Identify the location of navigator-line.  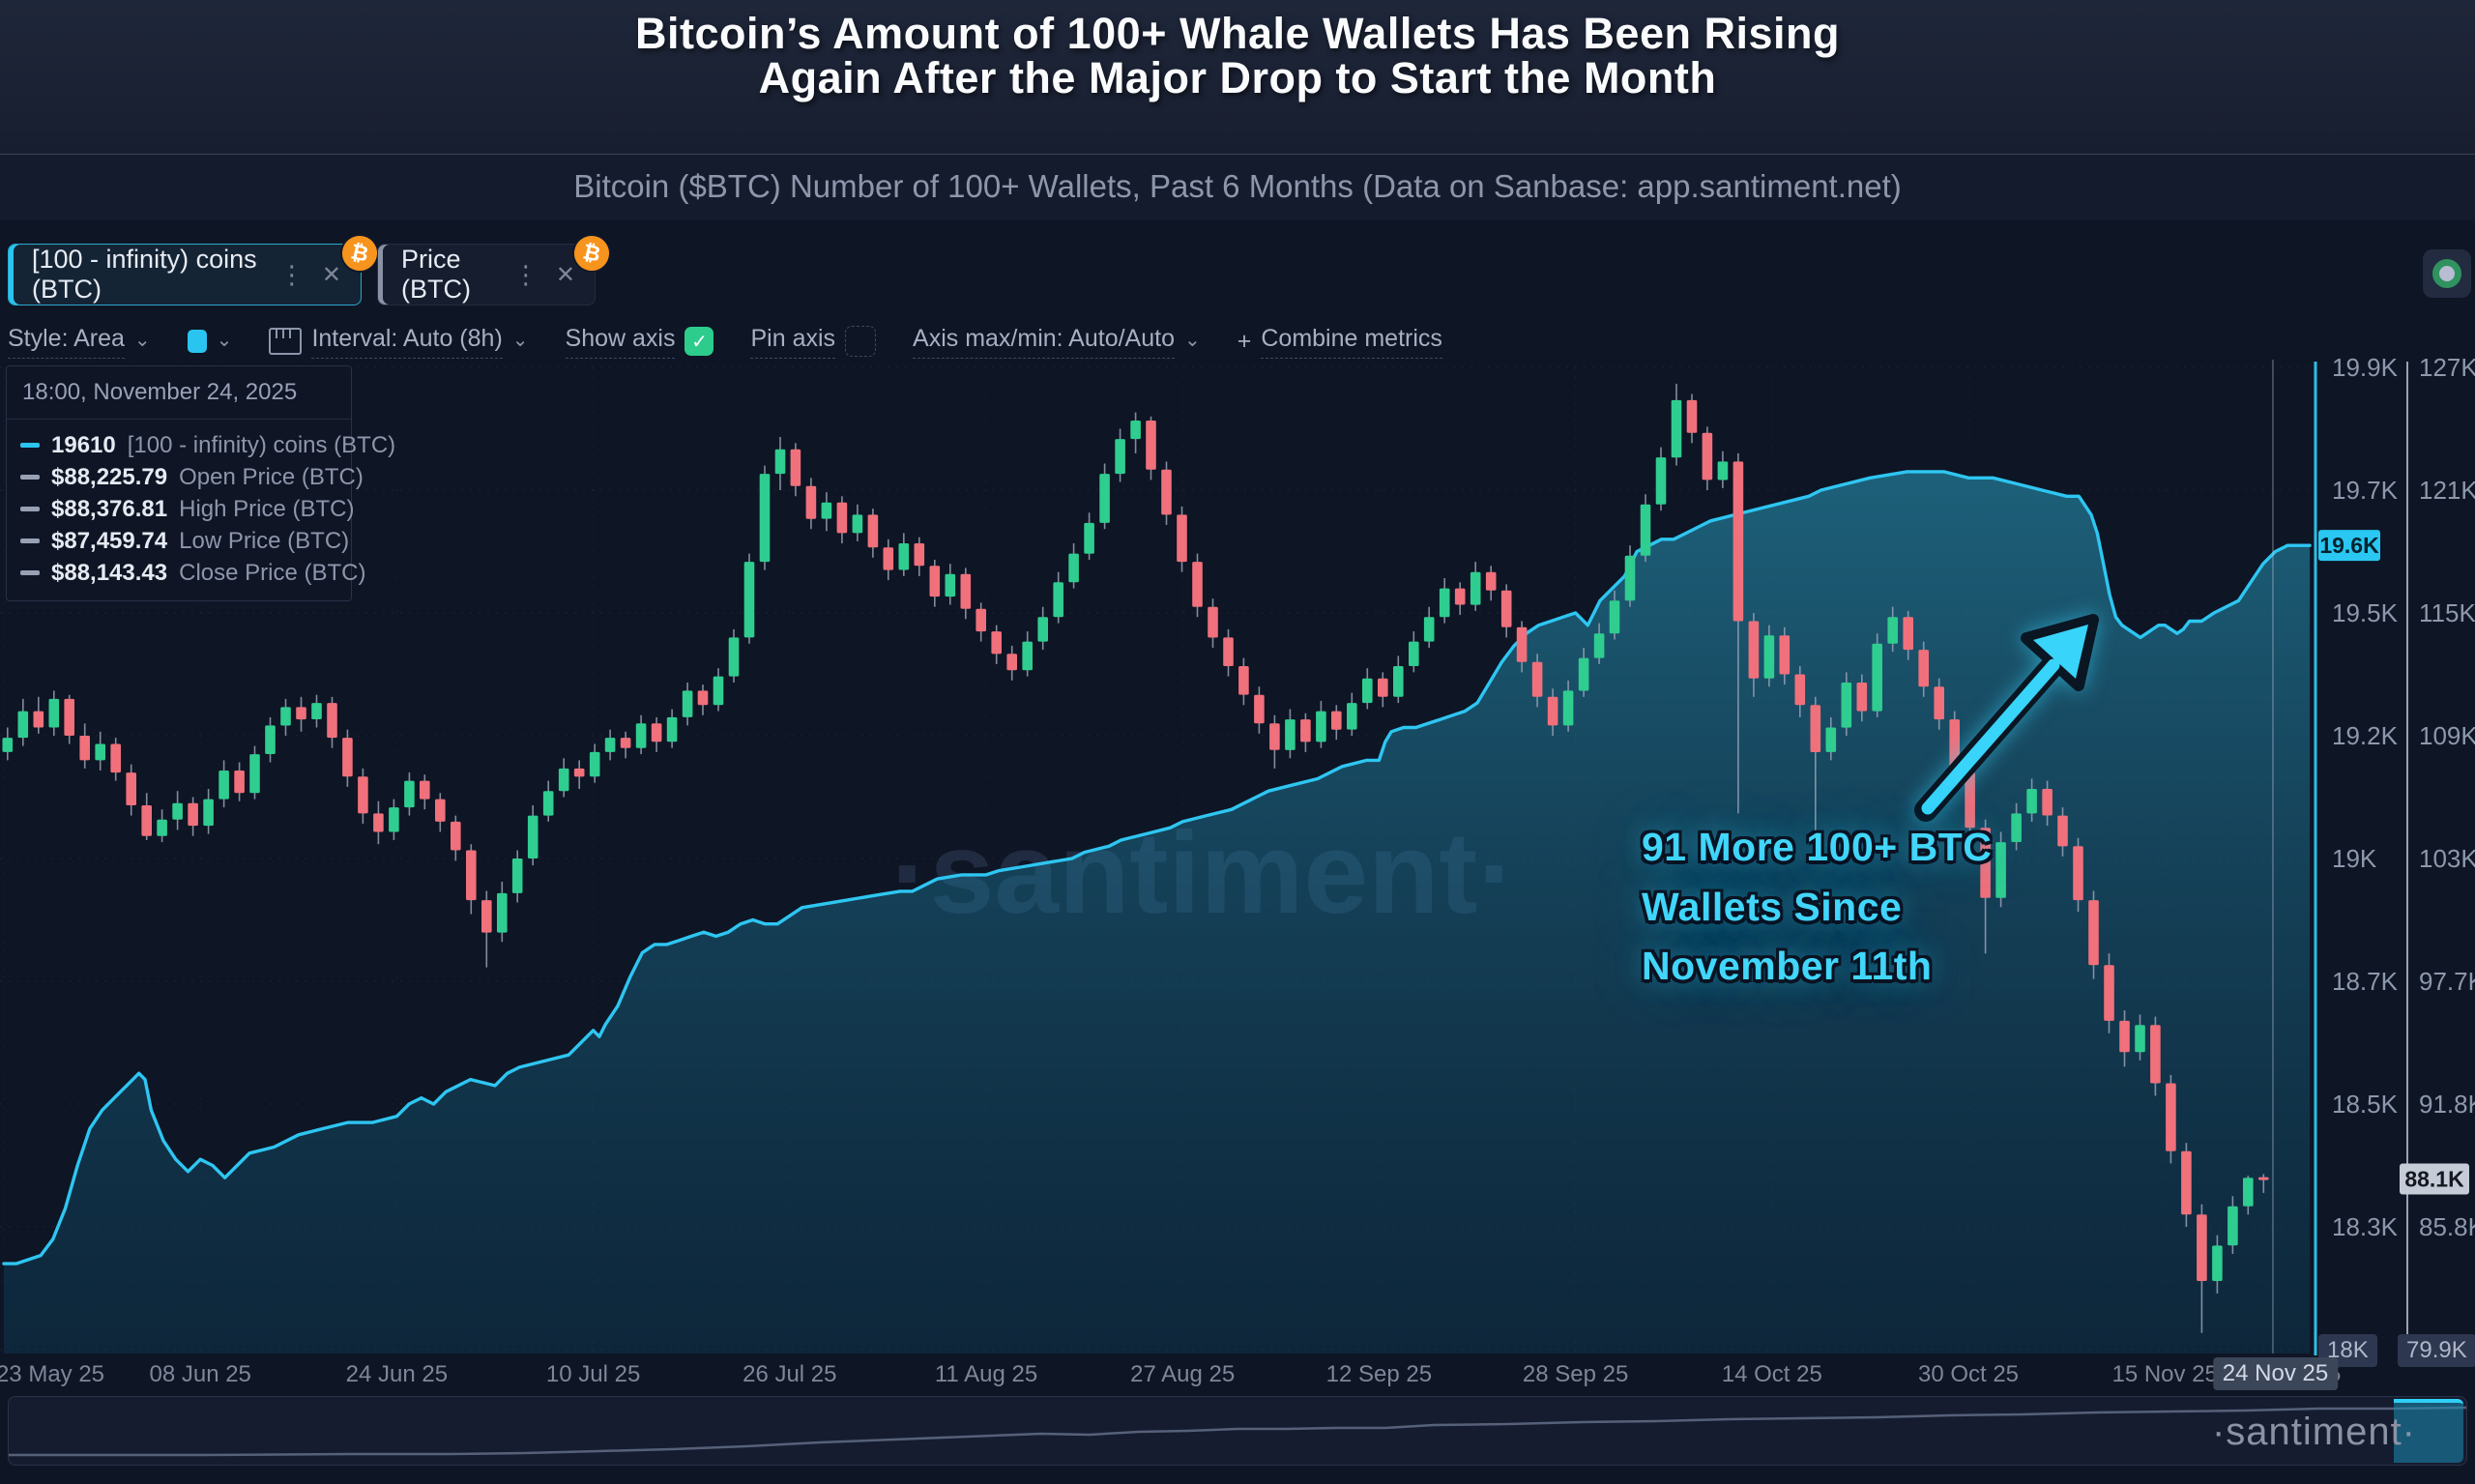
(1238, 1431).